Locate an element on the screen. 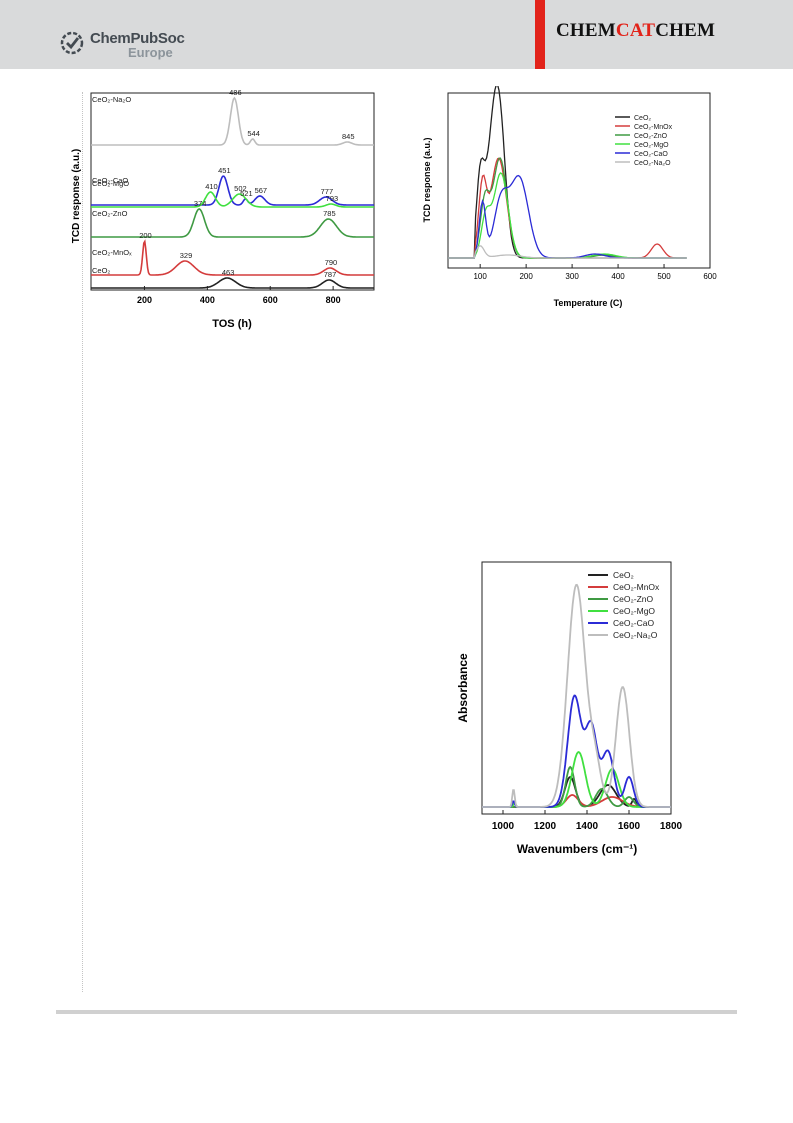 The image size is (793, 1123). journal-title-part1: CHEM is located at coordinates (586, 30).